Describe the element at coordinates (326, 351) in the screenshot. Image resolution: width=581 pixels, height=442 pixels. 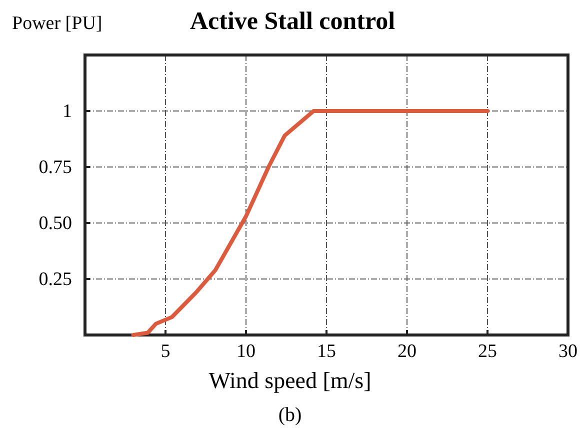
I see `x-tick-label: 15` at that location.